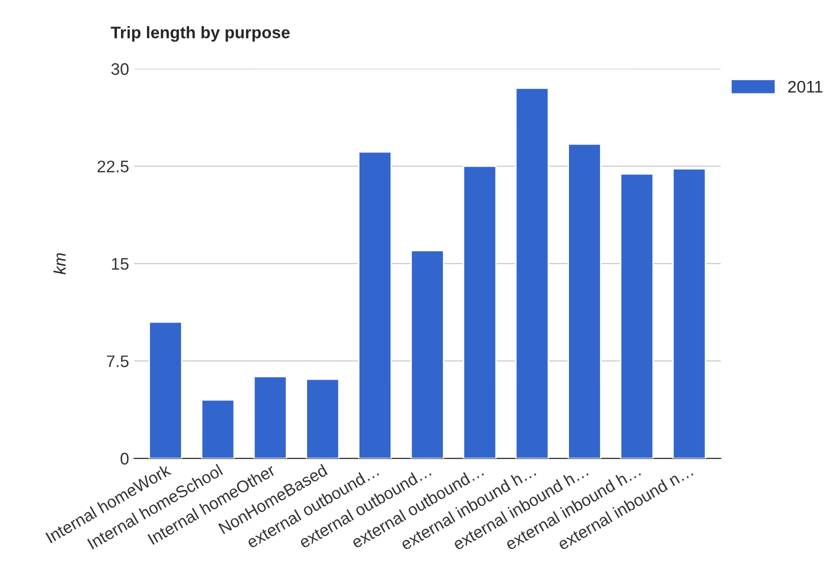 This screenshot has width=838, height=573. Describe the element at coordinates (117, 362) in the screenshot. I see `y-tick-label: 7.5` at that location.